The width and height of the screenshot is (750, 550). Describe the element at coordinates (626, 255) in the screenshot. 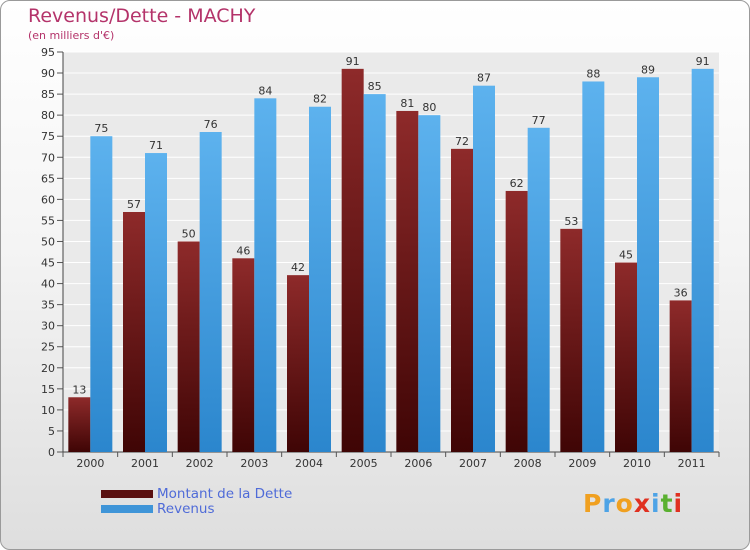

I see `data-label-dette: 45` at that location.